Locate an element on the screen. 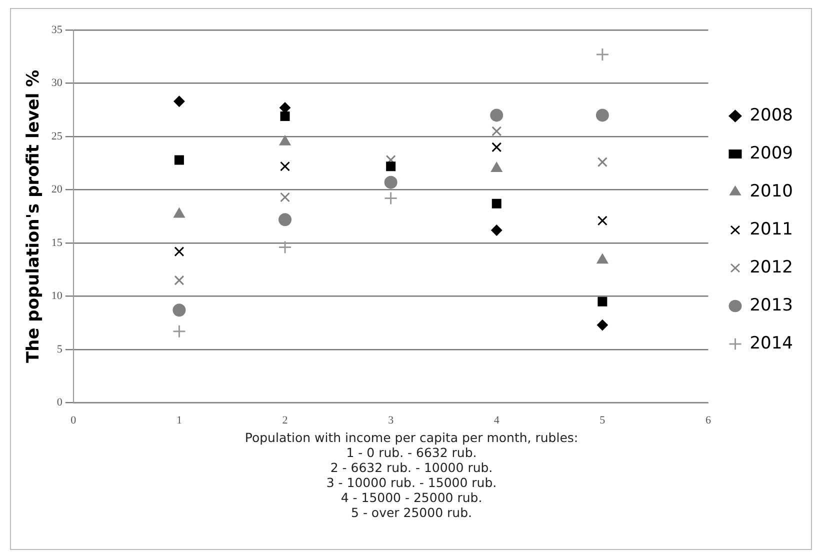  legend-label: 2008 is located at coordinates (771, 115).